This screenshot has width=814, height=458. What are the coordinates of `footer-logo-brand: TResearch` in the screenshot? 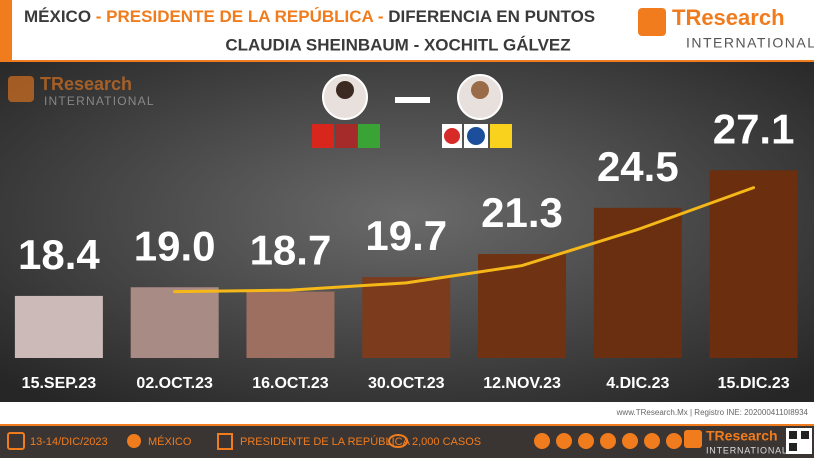 It's located at (742, 436).